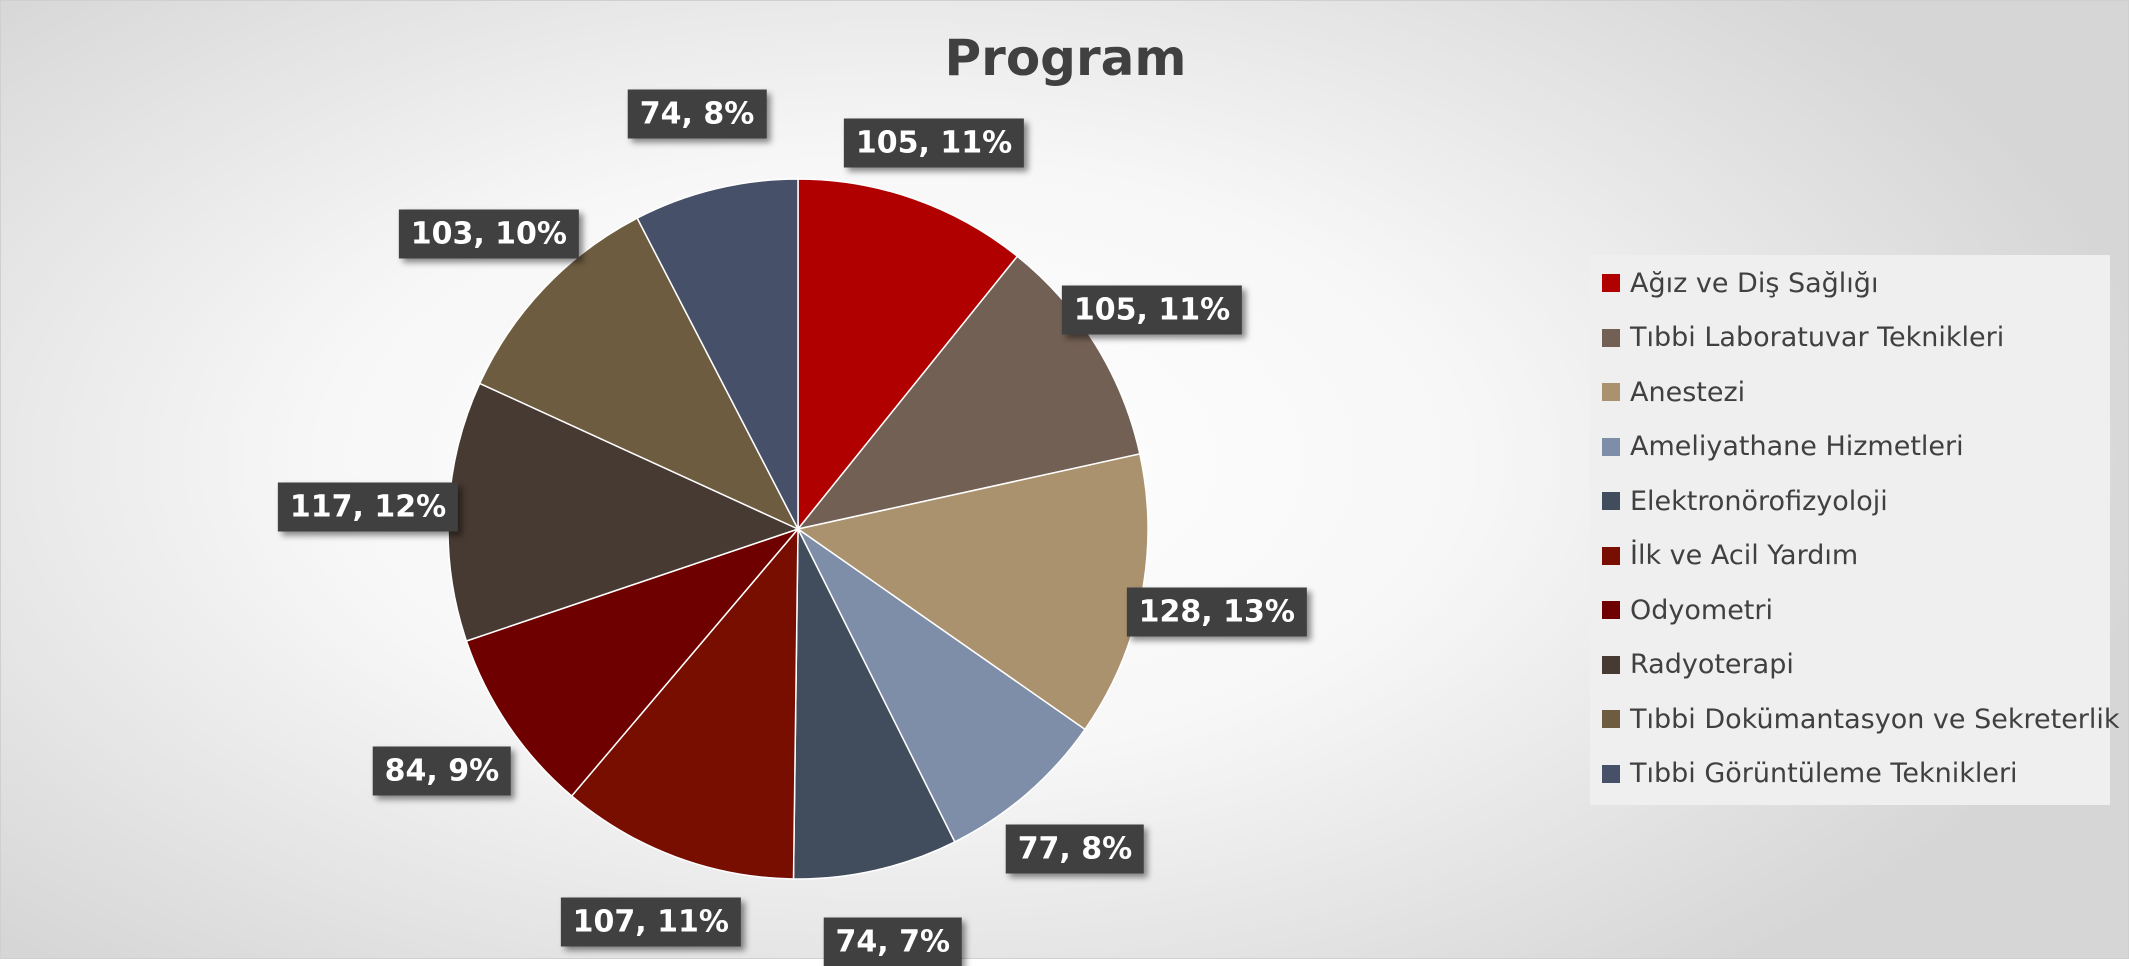 This screenshot has height=966, width=2129. I want to click on data-label-anestezi: 128, 13%, so click(1216, 612).